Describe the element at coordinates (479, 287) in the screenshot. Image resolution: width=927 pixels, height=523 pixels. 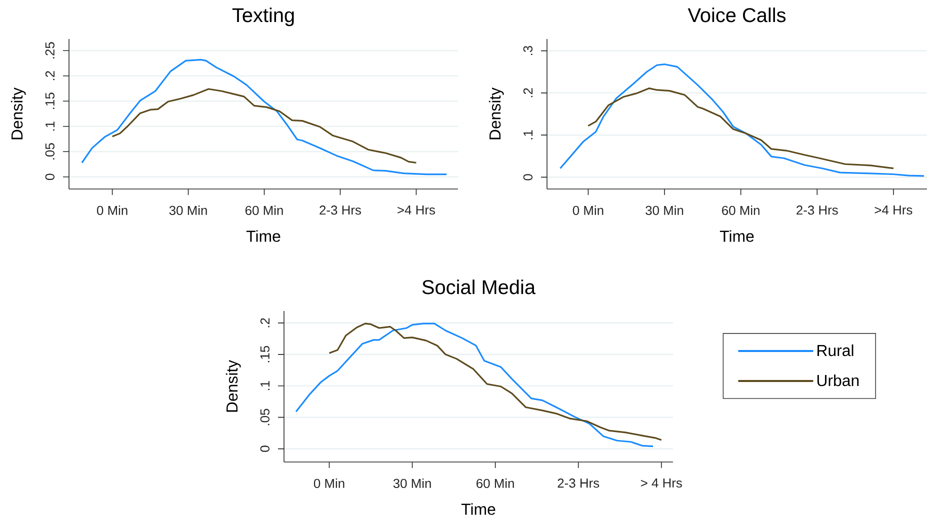
I see `chart-title: Social Media` at that location.